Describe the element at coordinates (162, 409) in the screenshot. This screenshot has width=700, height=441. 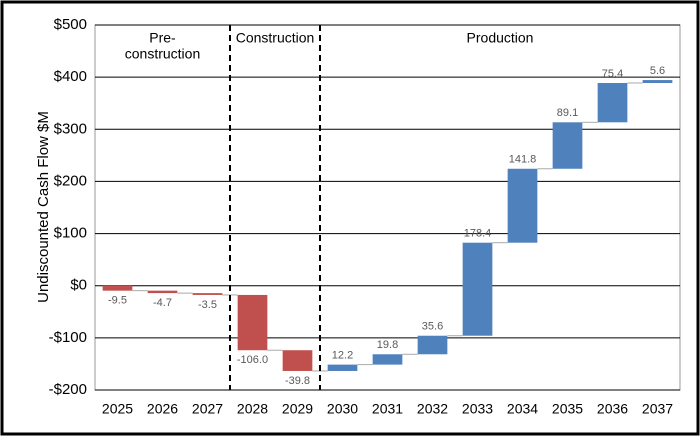
I see `x-tick-label: 2026` at that location.